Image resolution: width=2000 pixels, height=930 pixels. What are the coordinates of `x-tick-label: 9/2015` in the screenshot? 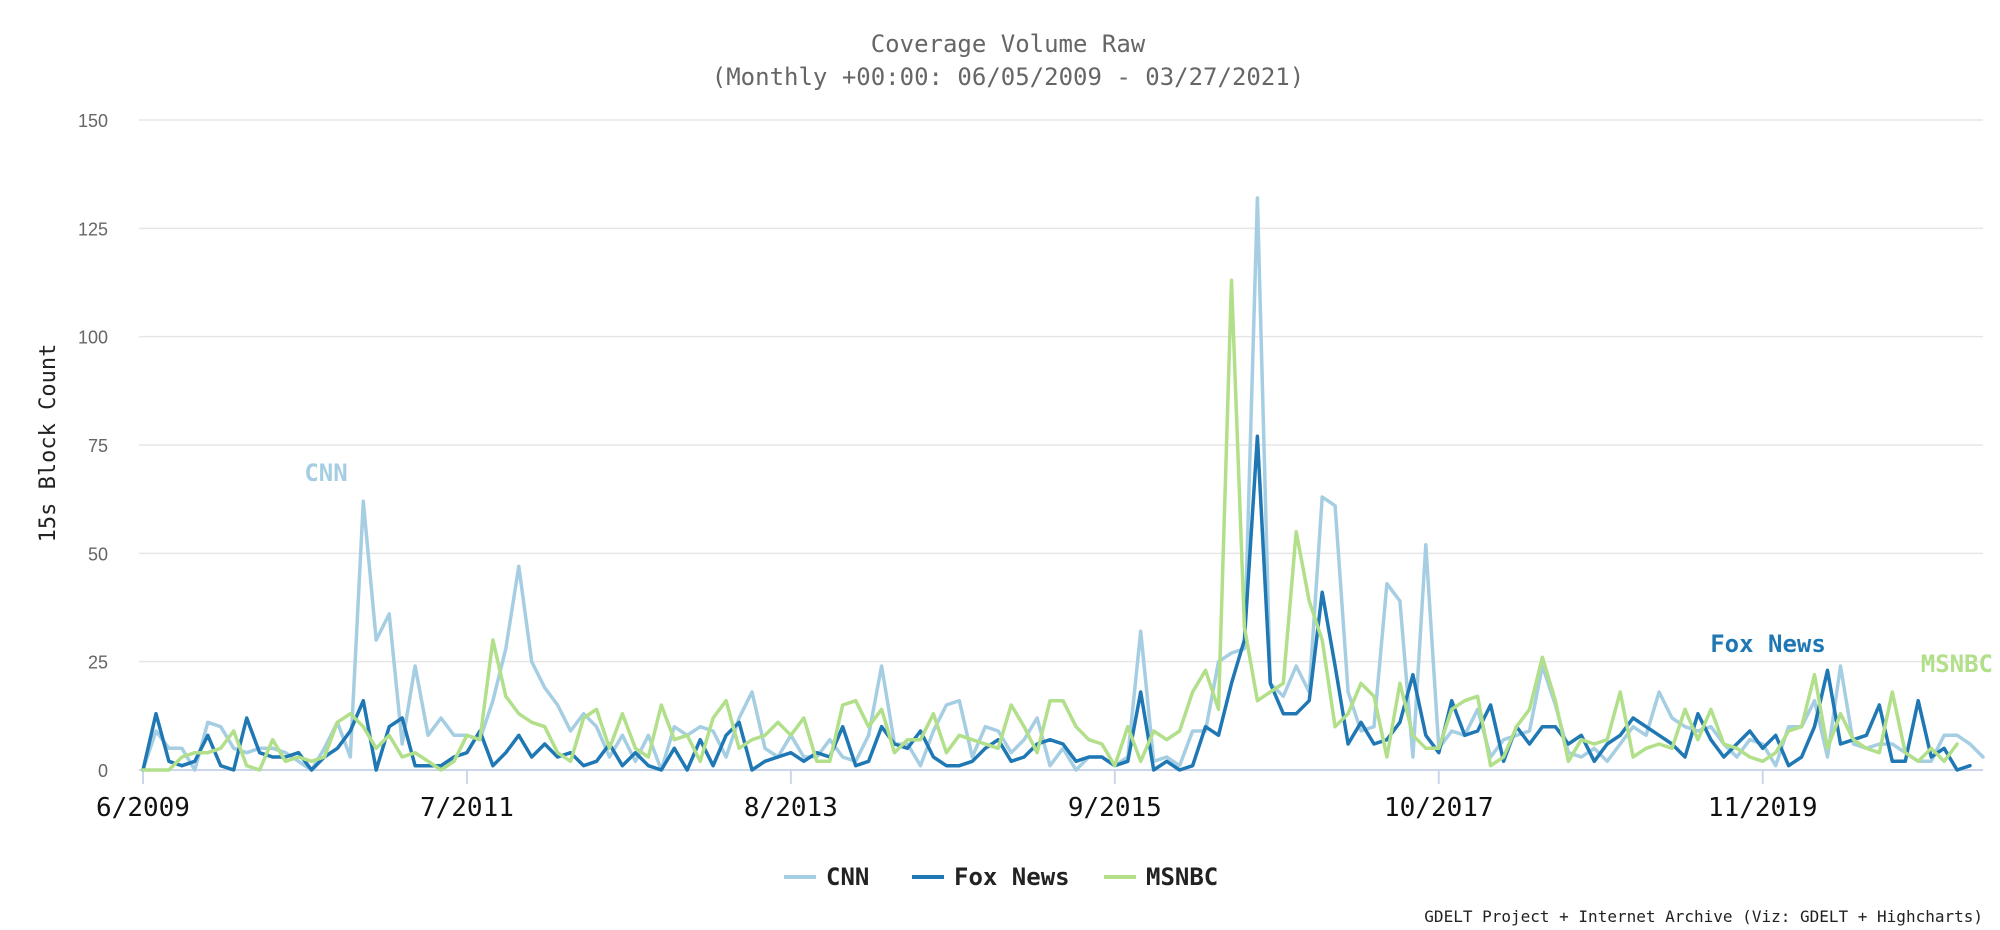 It's located at (1115, 808).